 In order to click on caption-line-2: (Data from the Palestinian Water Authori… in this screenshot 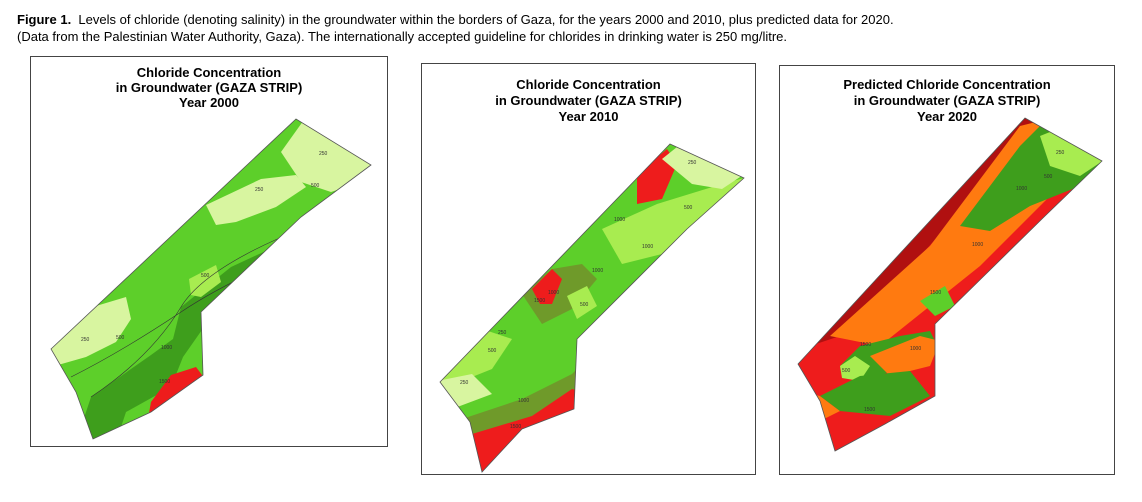, I will do `click(402, 36)`.